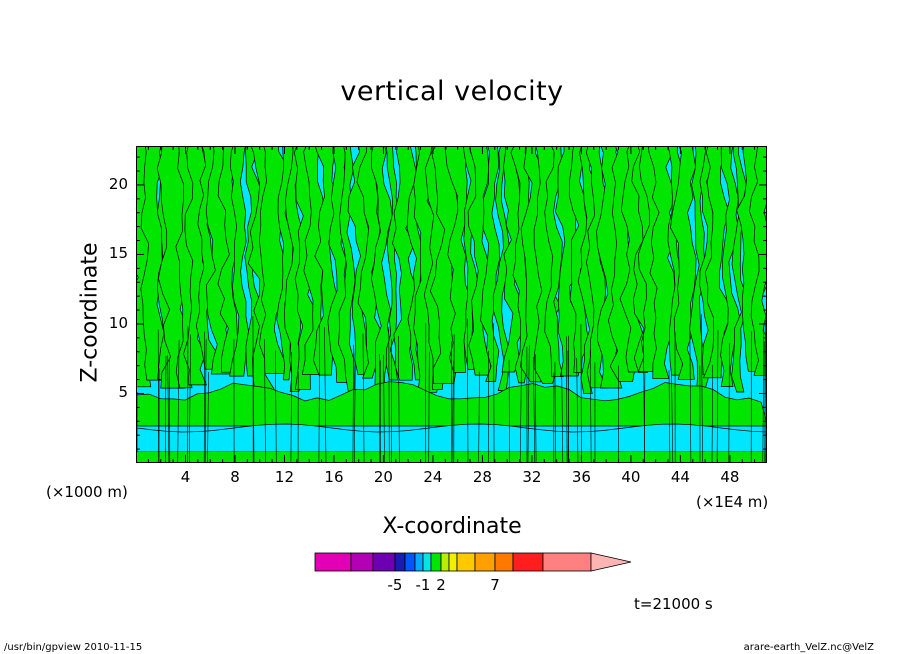 Image resolution: width=904 pixels, height=654 pixels. What do you see at coordinates (118, 322) in the screenshot?
I see `y-tick-label: 10` at bounding box center [118, 322].